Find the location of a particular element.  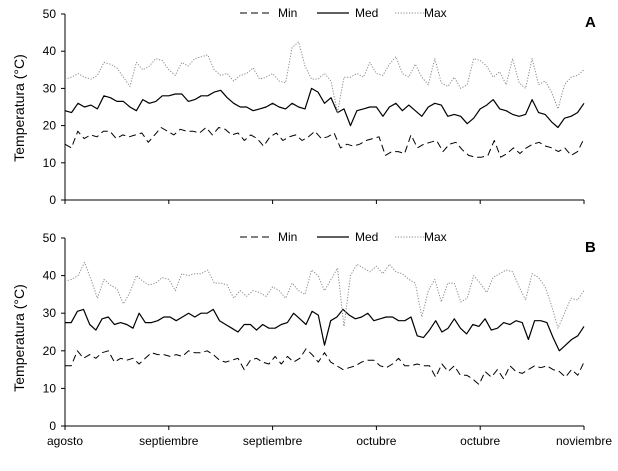

panel-letter: B is located at coordinates (590, 247).